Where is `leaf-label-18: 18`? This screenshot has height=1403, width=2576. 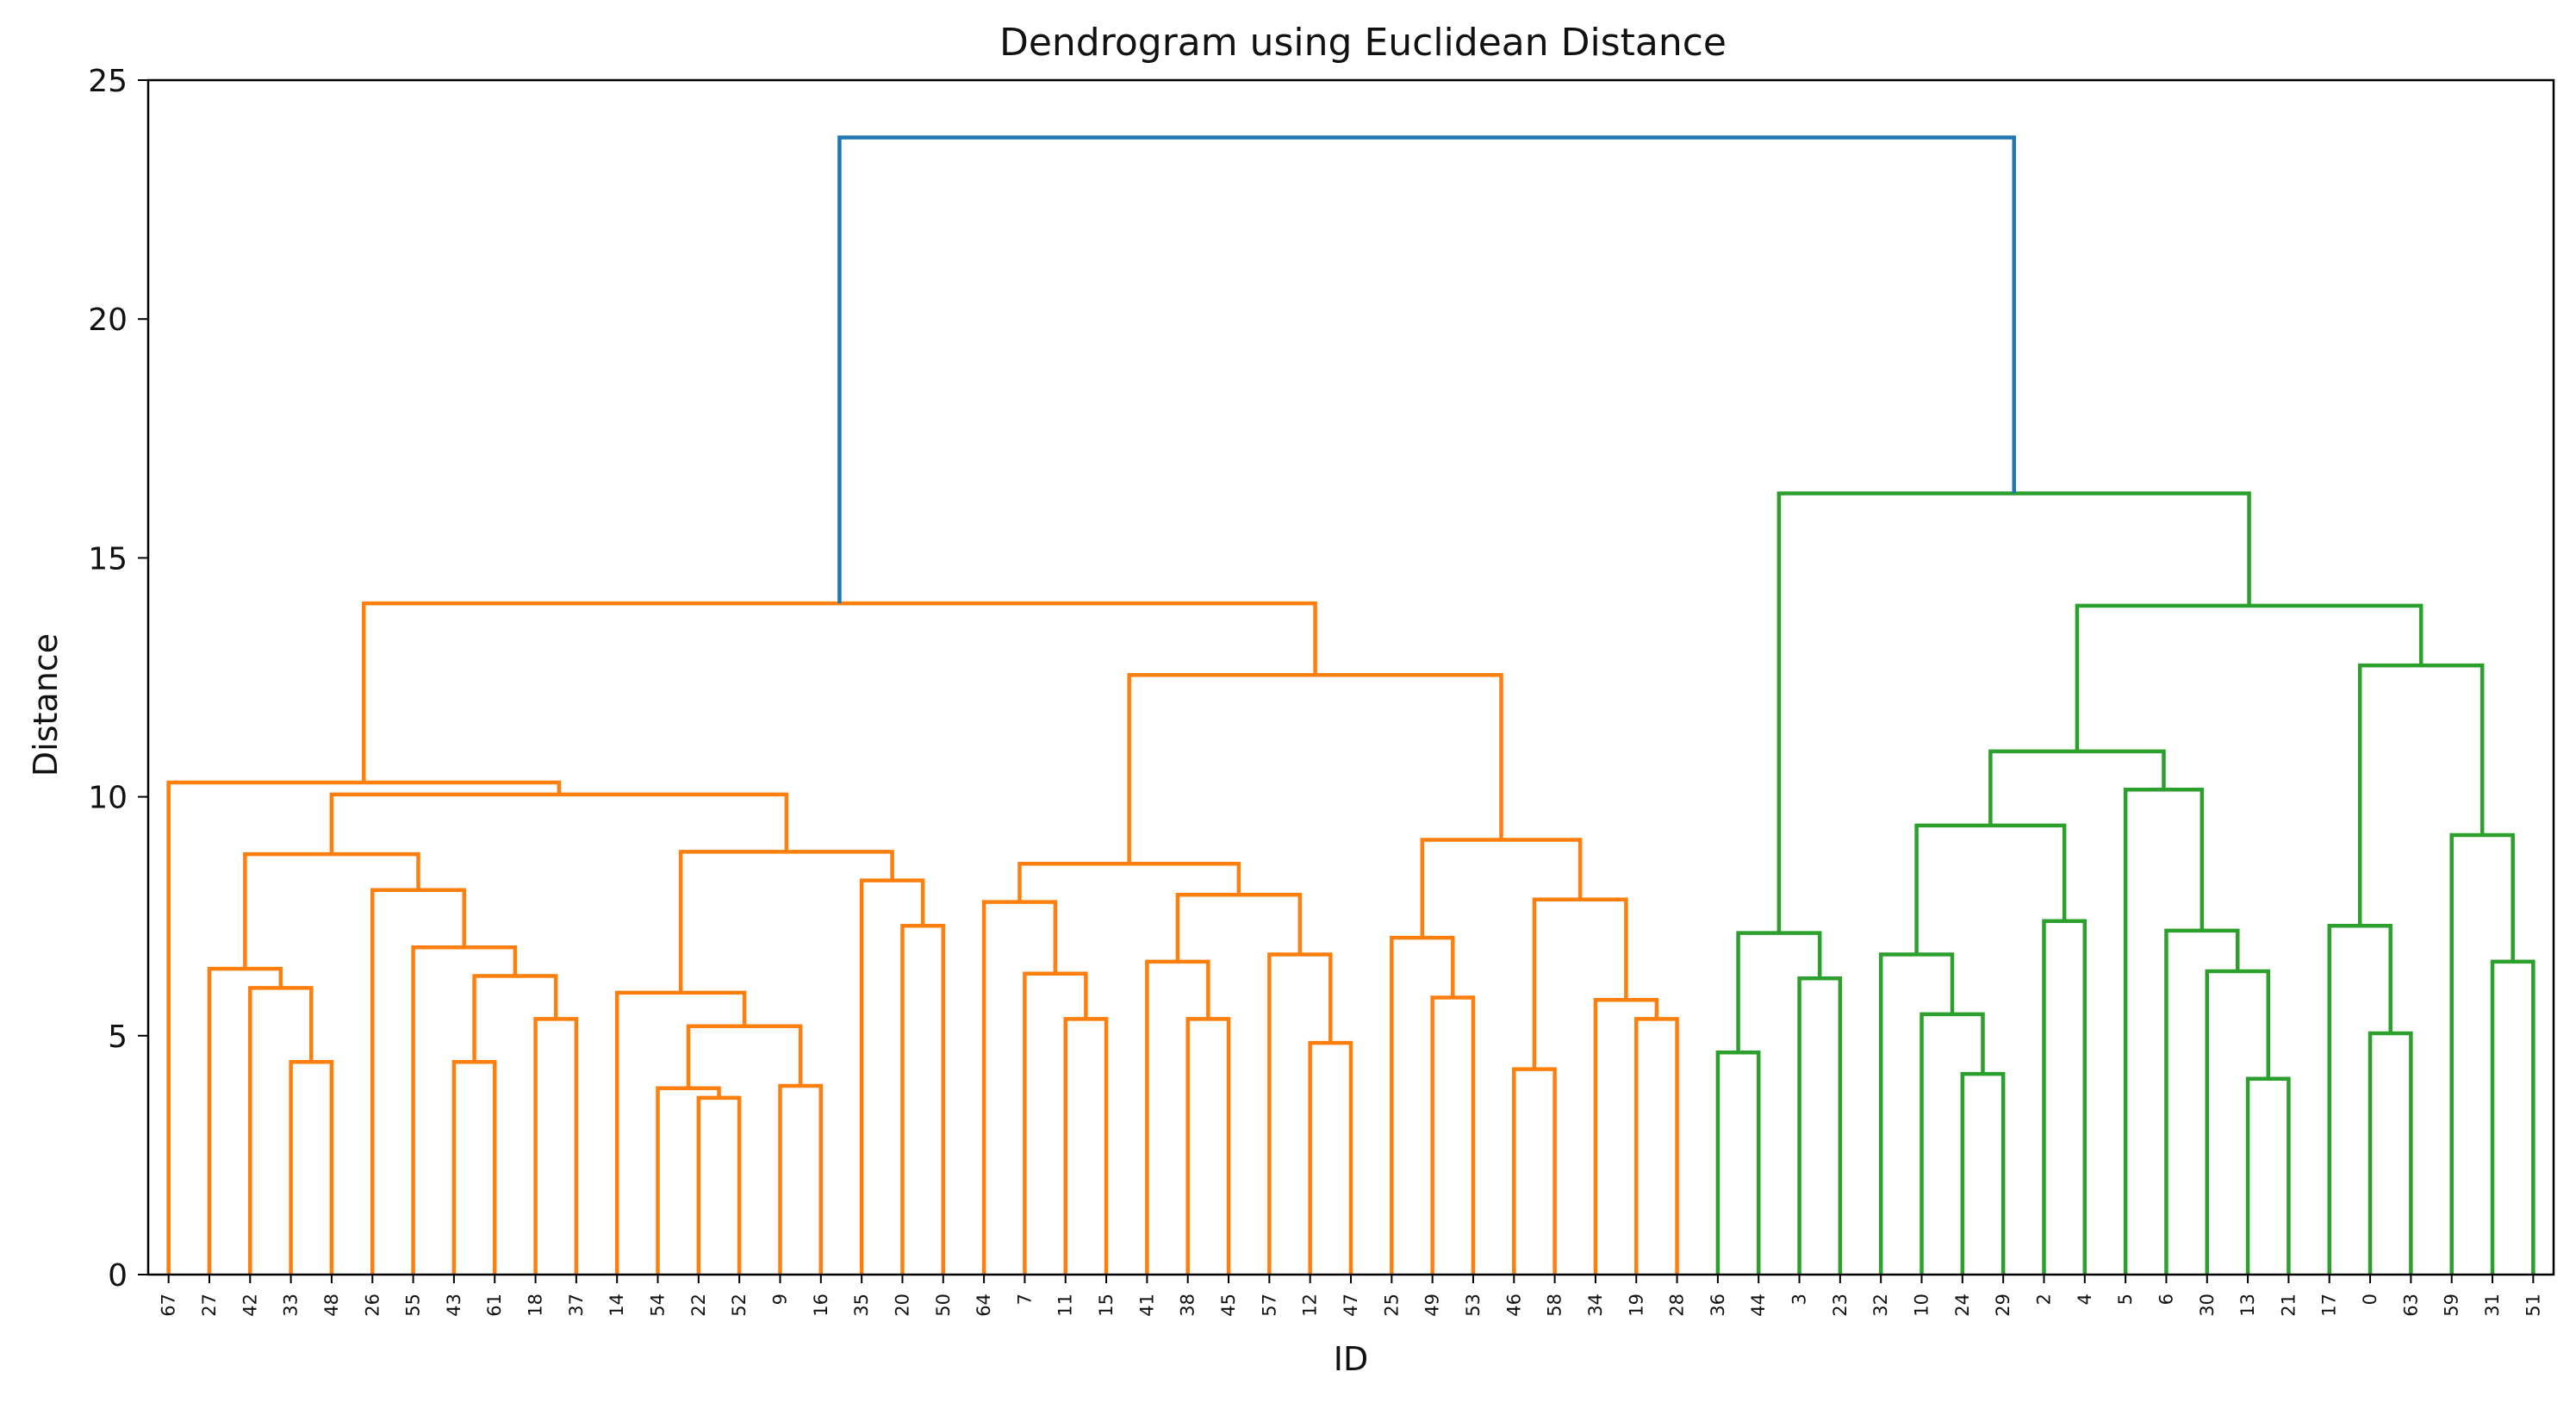 leaf-label-18: 18 is located at coordinates (536, 1305).